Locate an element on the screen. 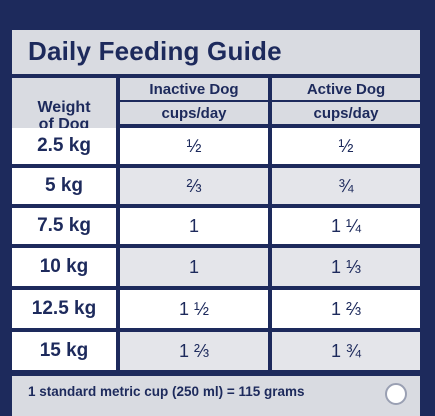 This screenshot has height=416, width=435. weight-cell: 7.5 kg is located at coordinates (64, 226).